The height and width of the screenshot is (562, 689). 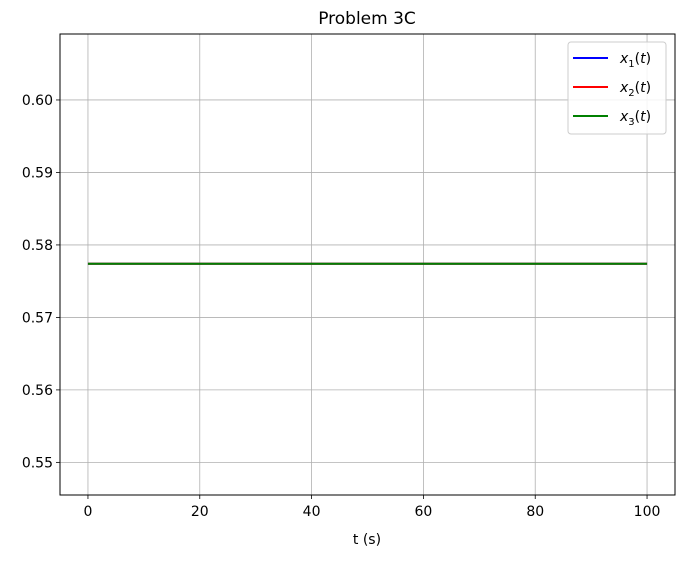 I want to click on legend-label: x1(t), so click(x=635, y=60).